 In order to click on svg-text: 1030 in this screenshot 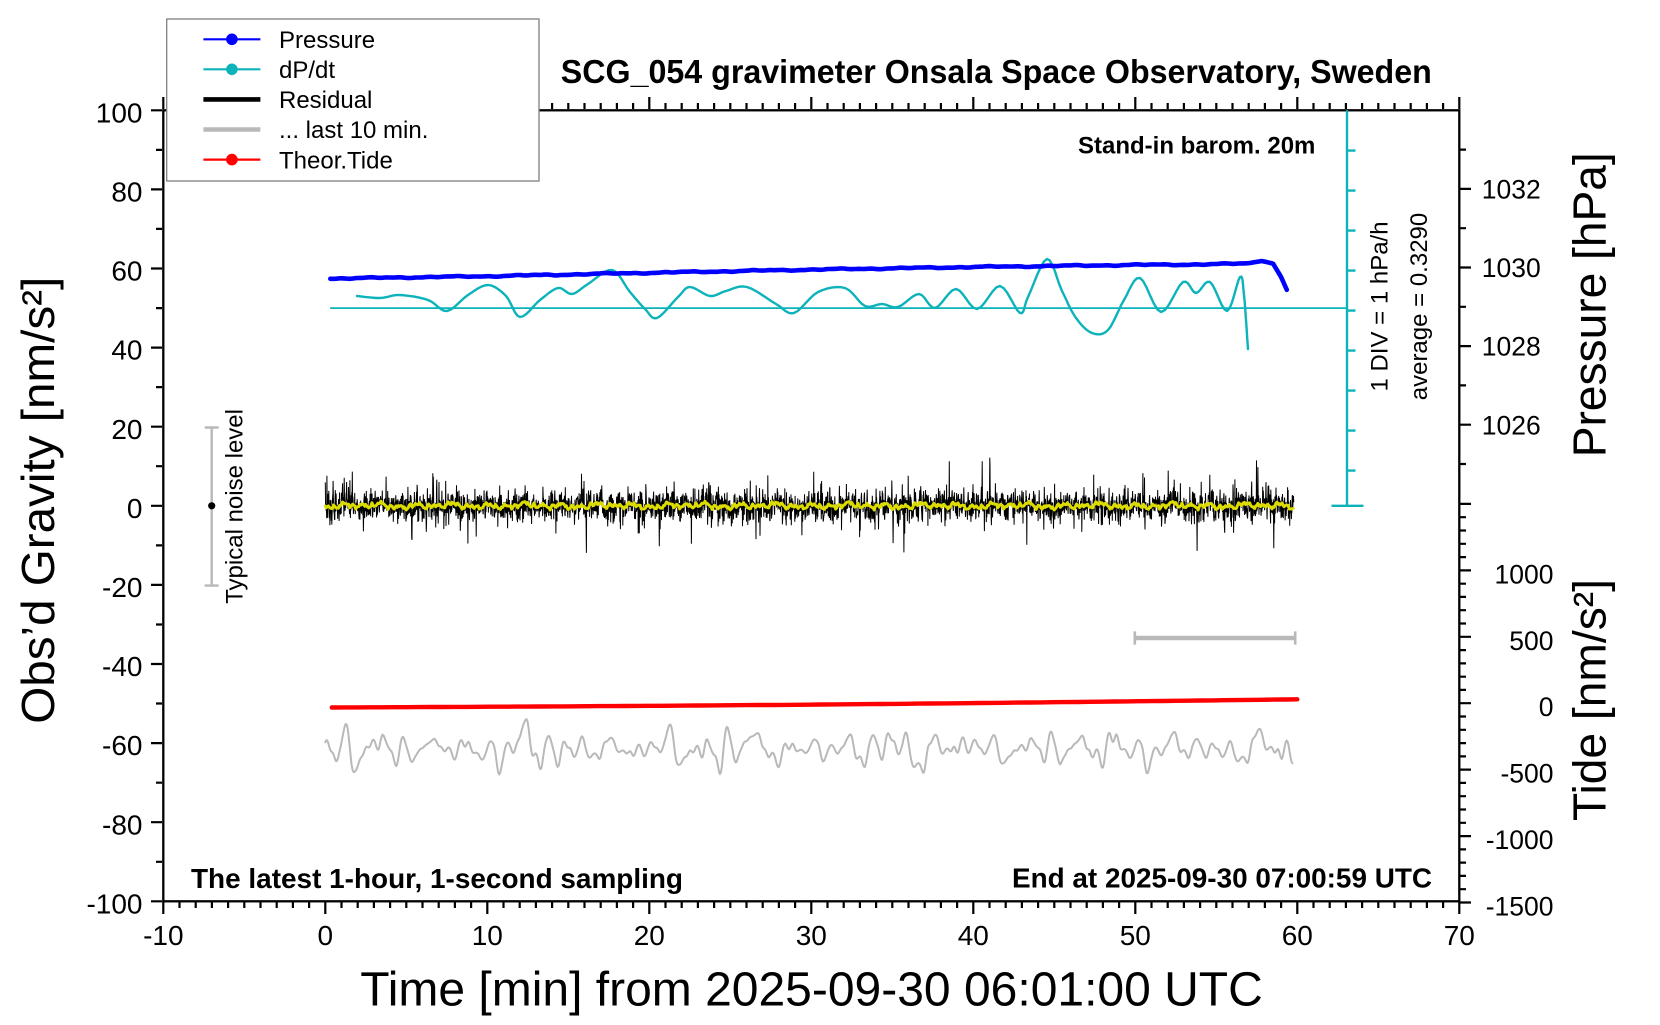, I will do `click(1511, 268)`.